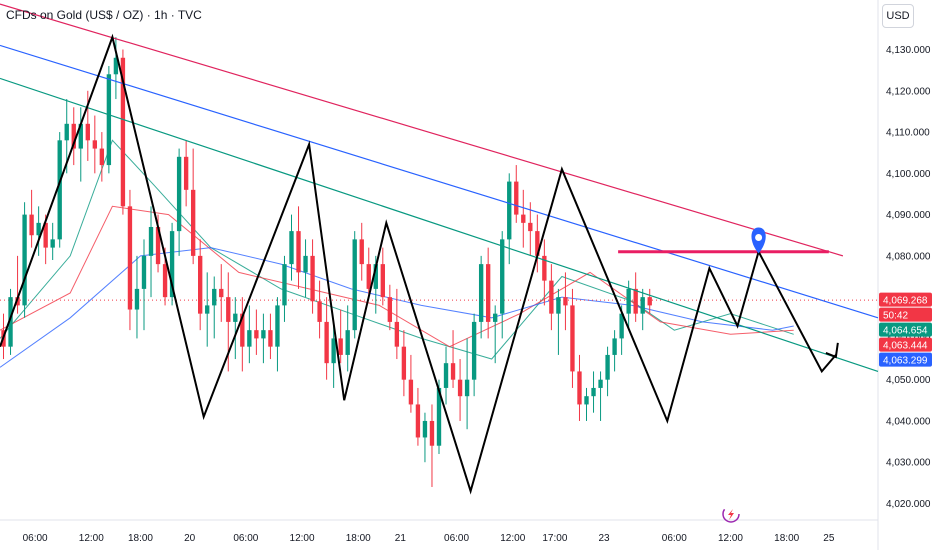 Image resolution: width=932 pixels, height=550 pixels. What do you see at coordinates (908, 91) in the screenshot?
I see `y-tick-label: 4,120.000` at bounding box center [908, 91].